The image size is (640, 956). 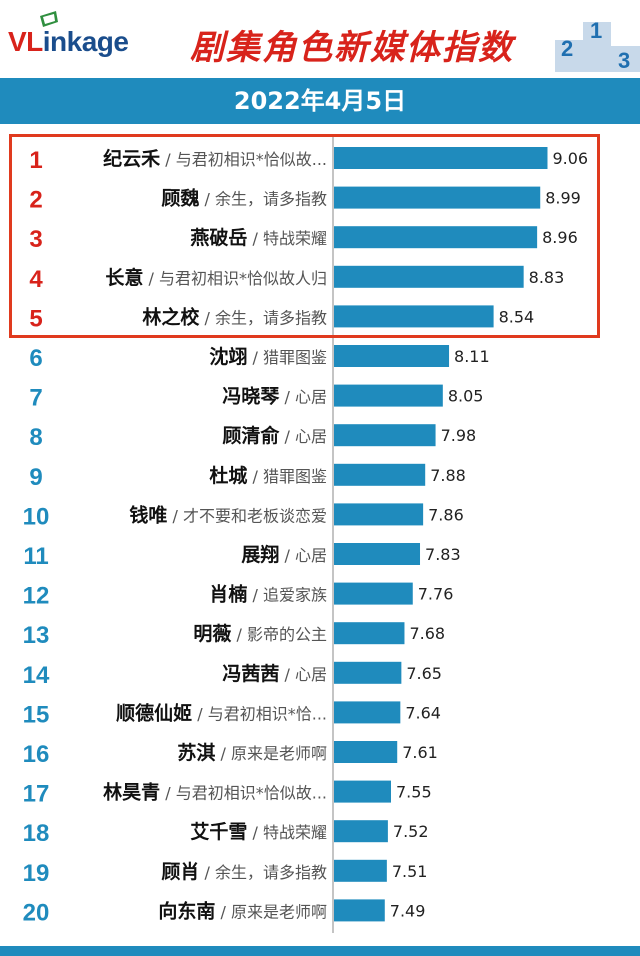 What do you see at coordinates (35, 318) in the screenshot?
I see `rank-number: 5` at bounding box center [35, 318].